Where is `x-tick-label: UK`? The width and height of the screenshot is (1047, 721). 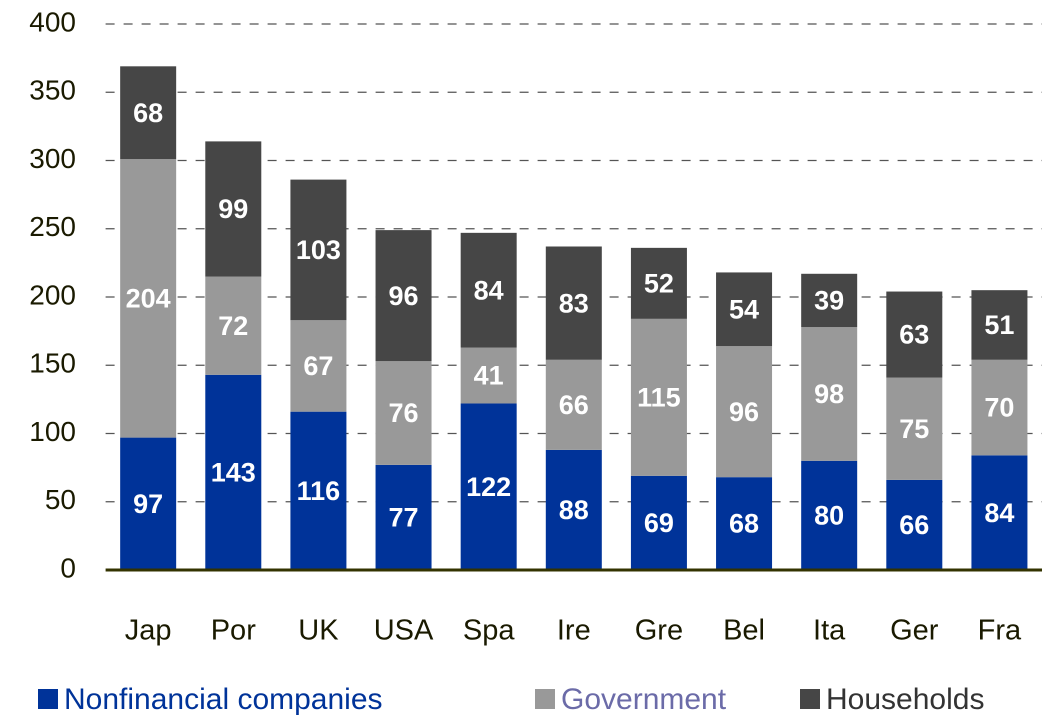
x-tick-label: UK is located at coordinates (318, 631).